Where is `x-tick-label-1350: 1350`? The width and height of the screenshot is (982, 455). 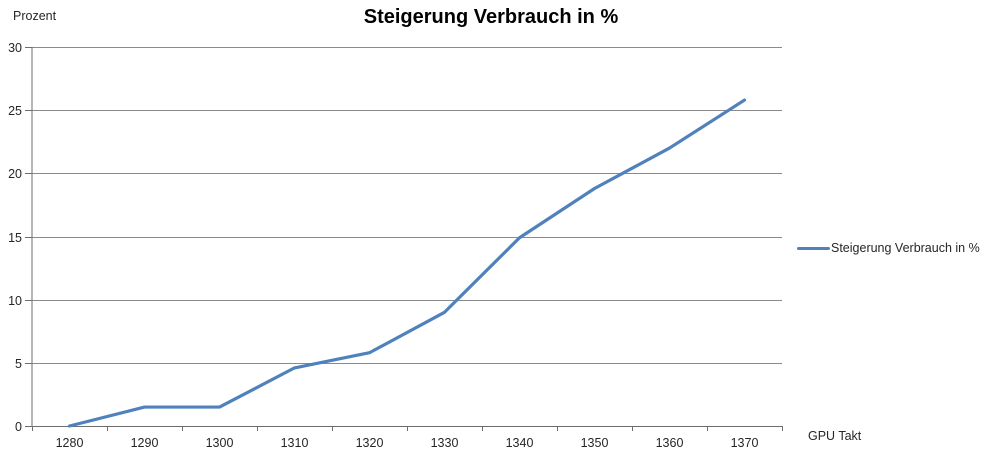 x-tick-label-1350: 1350 is located at coordinates (594, 443).